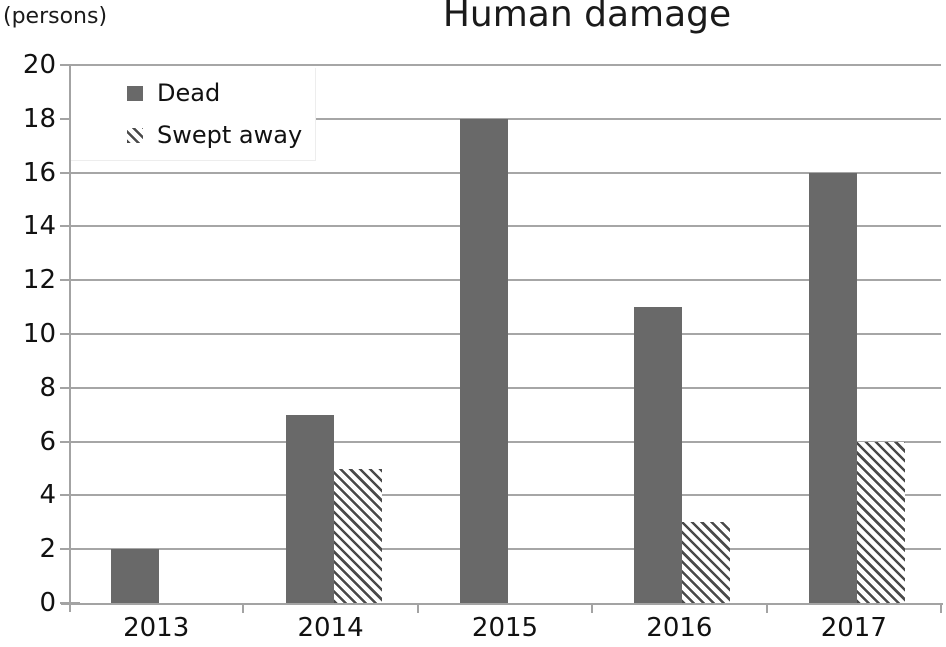 This screenshot has width=946, height=647. I want to click on legend-label-dead: Dead, so click(189, 93).